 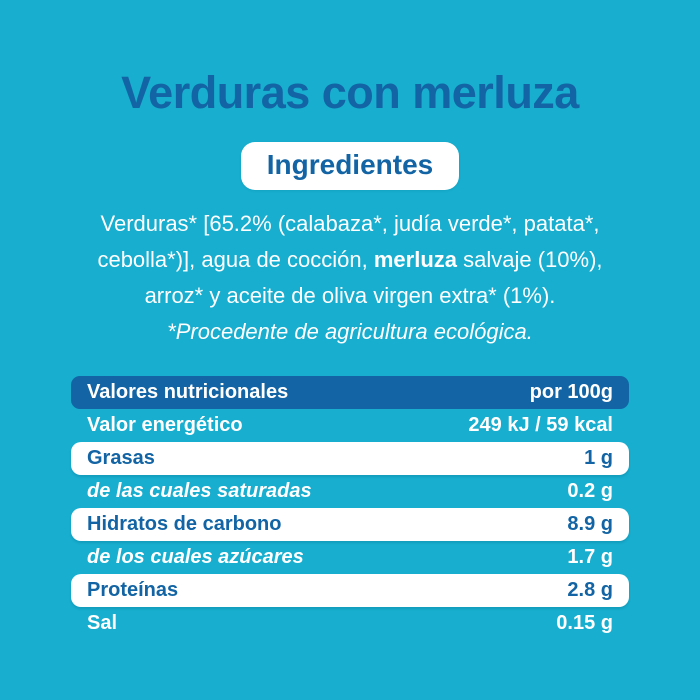 What do you see at coordinates (584, 622) in the screenshot?
I see `row-value-salt: 0.15 g` at bounding box center [584, 622].